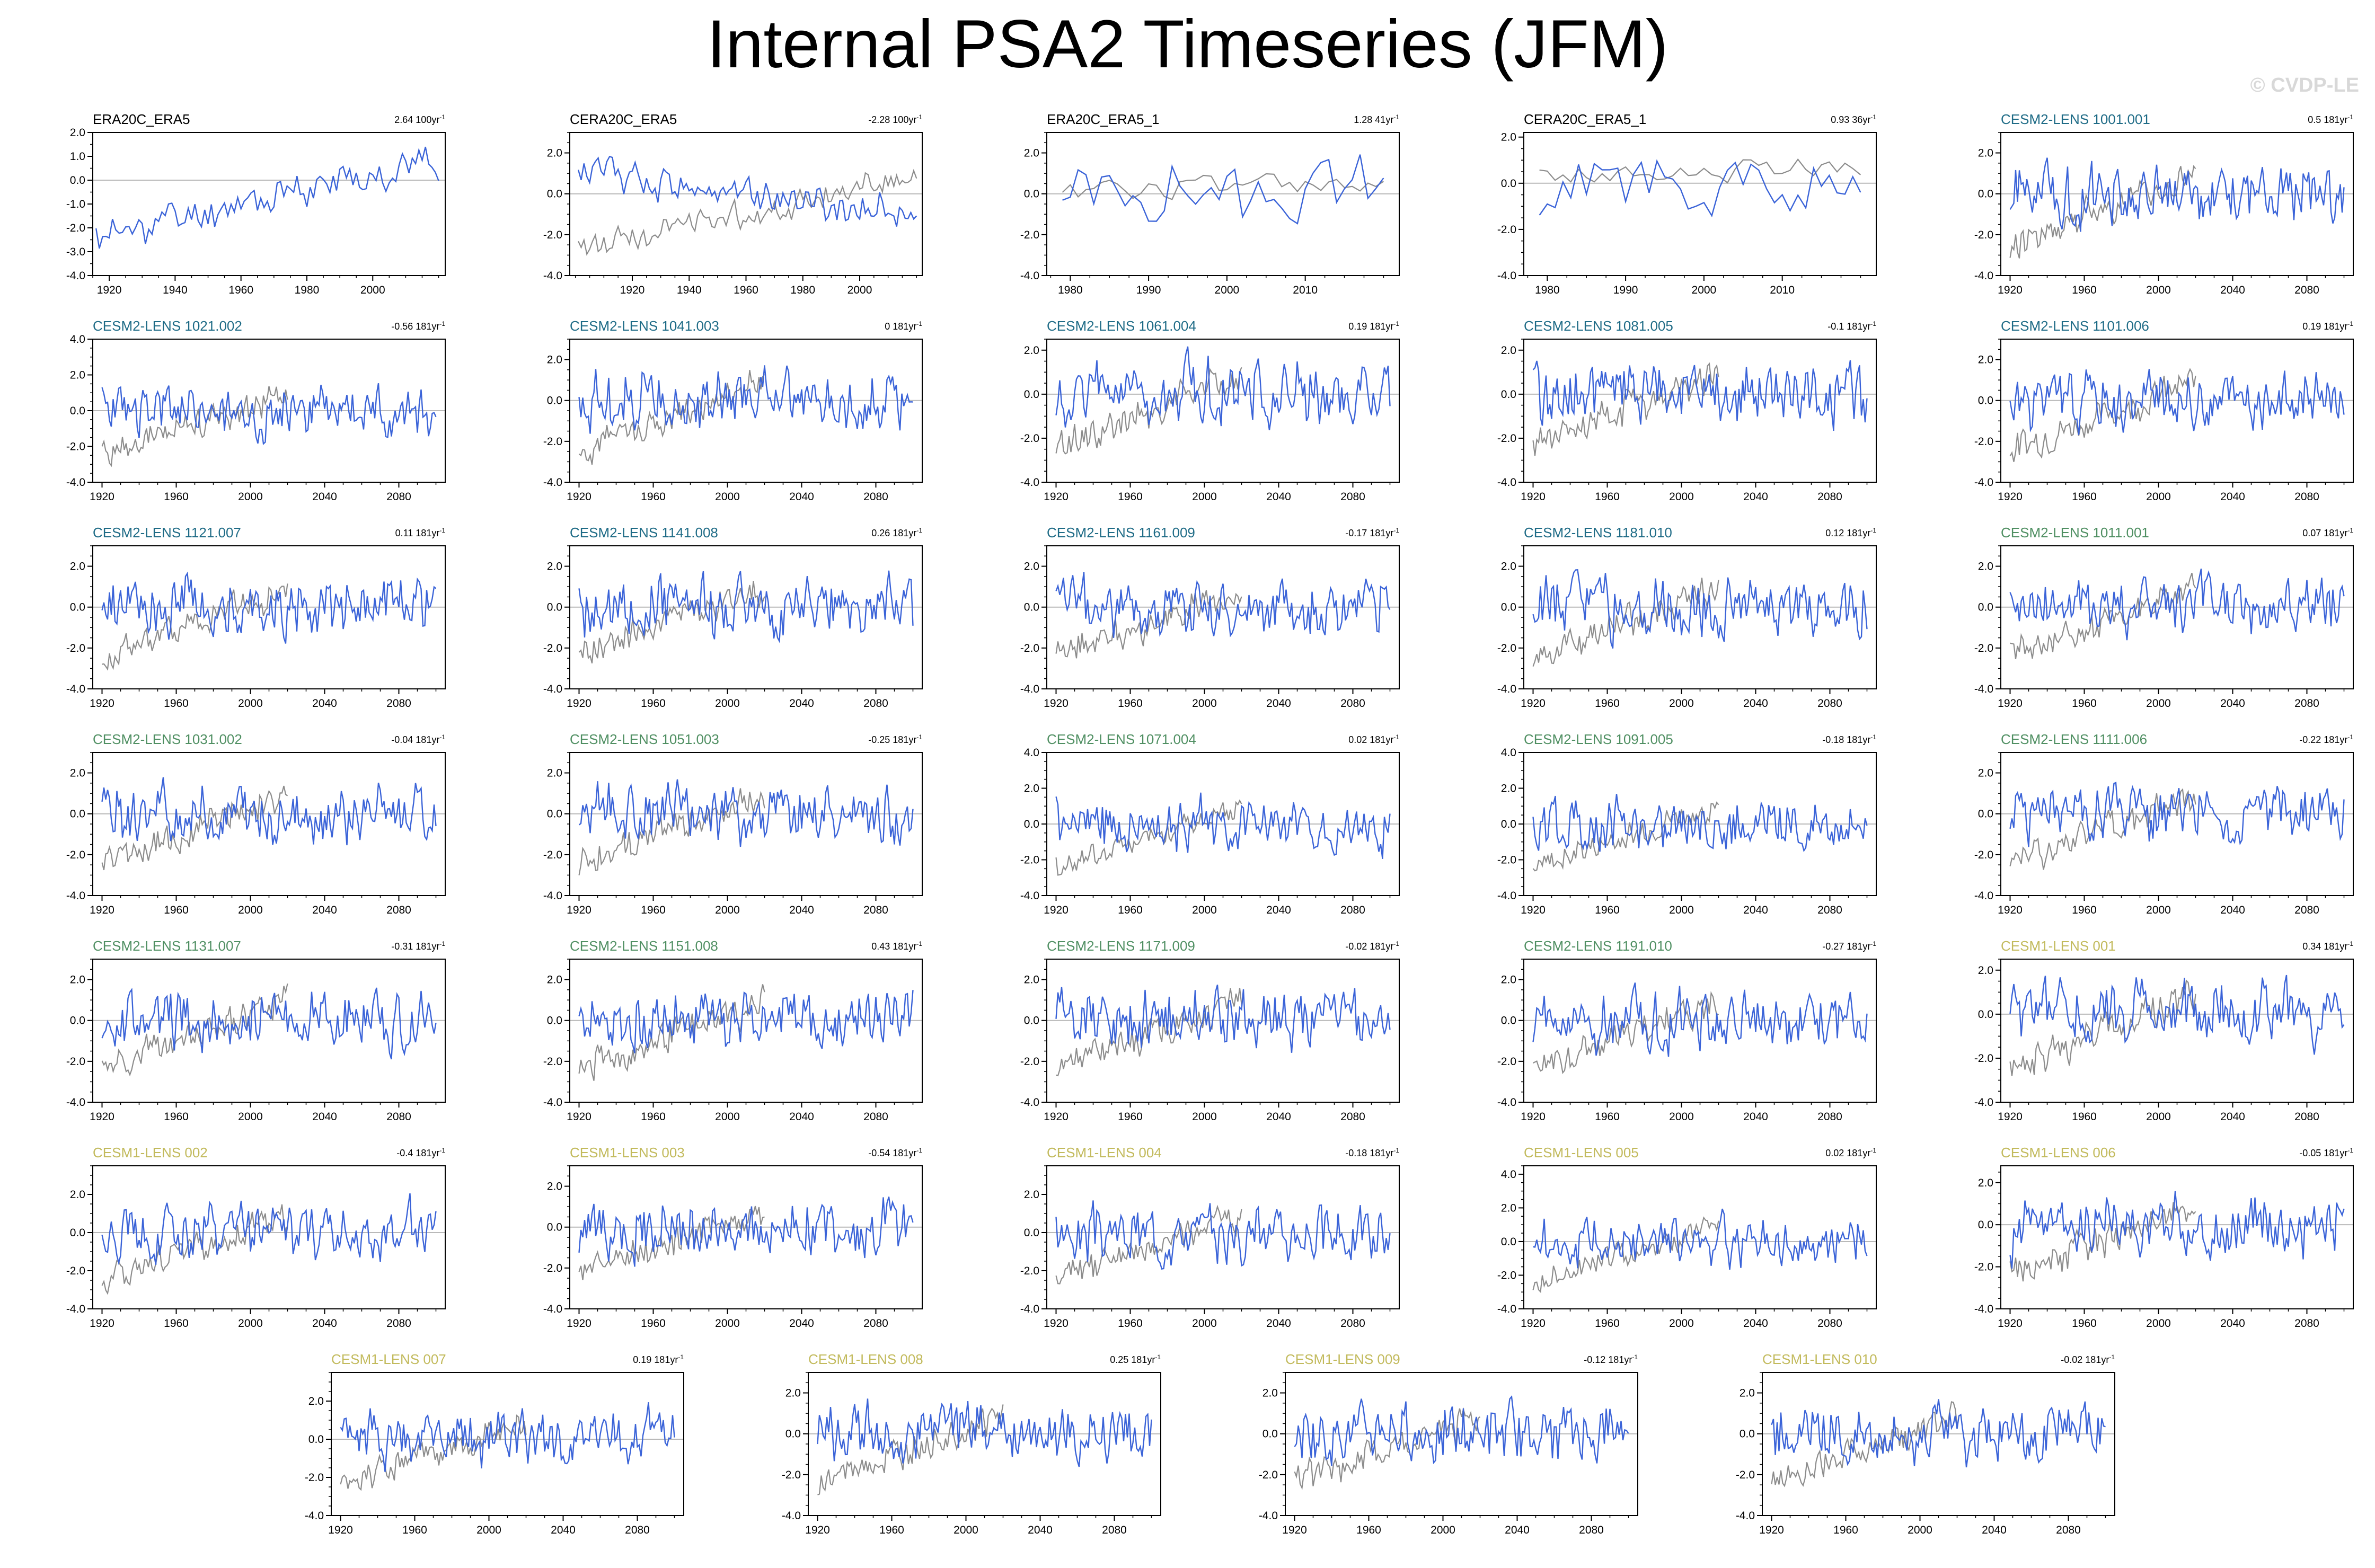 The width and height of the screenshot is (2375, 1568). I want to click on x-tick-label: 1940, so click(176, 290).